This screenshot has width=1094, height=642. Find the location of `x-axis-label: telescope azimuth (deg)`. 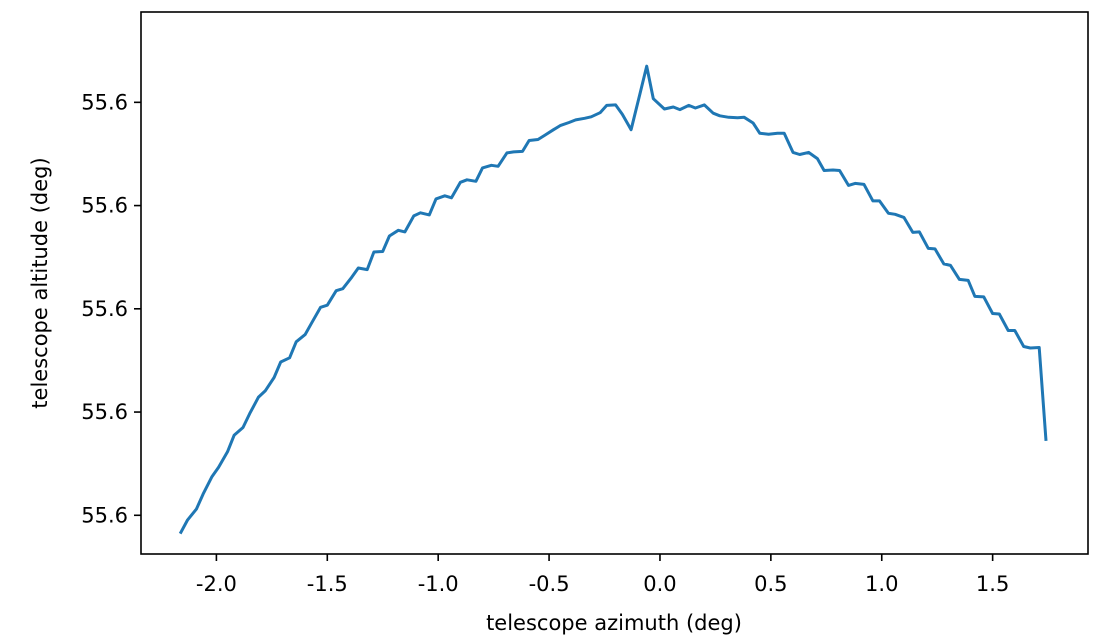

x-axis-label: telescope azimuth (deg) is located at coordinates (614, 623).